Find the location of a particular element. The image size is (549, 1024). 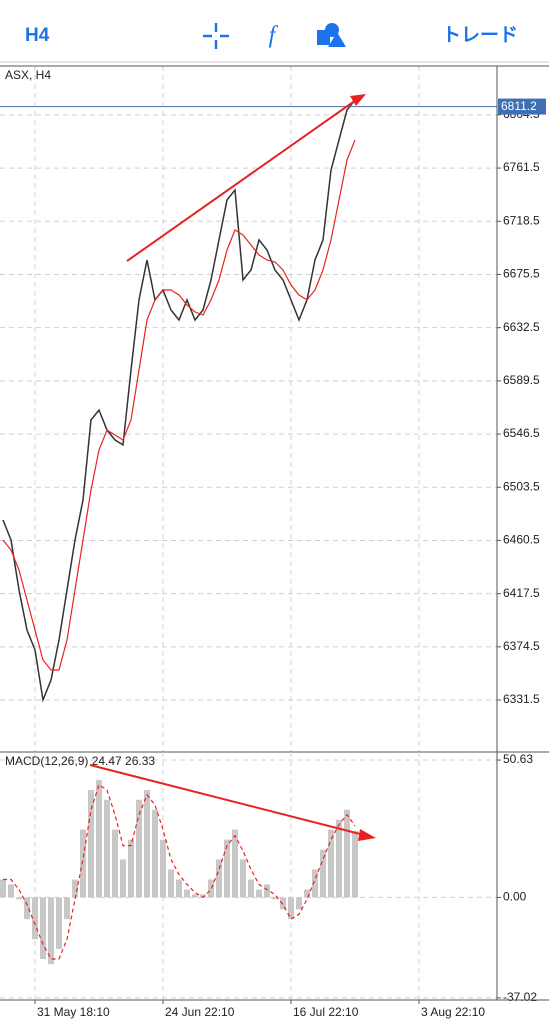

y-tick-label: 6675.5 is located at coordinates (521, 274).